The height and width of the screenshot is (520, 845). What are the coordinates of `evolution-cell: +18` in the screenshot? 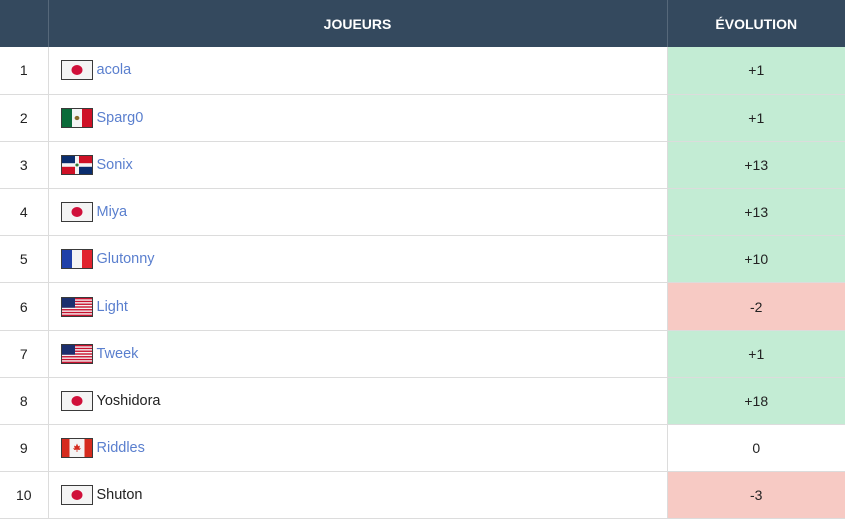 It's located at (756, 401).